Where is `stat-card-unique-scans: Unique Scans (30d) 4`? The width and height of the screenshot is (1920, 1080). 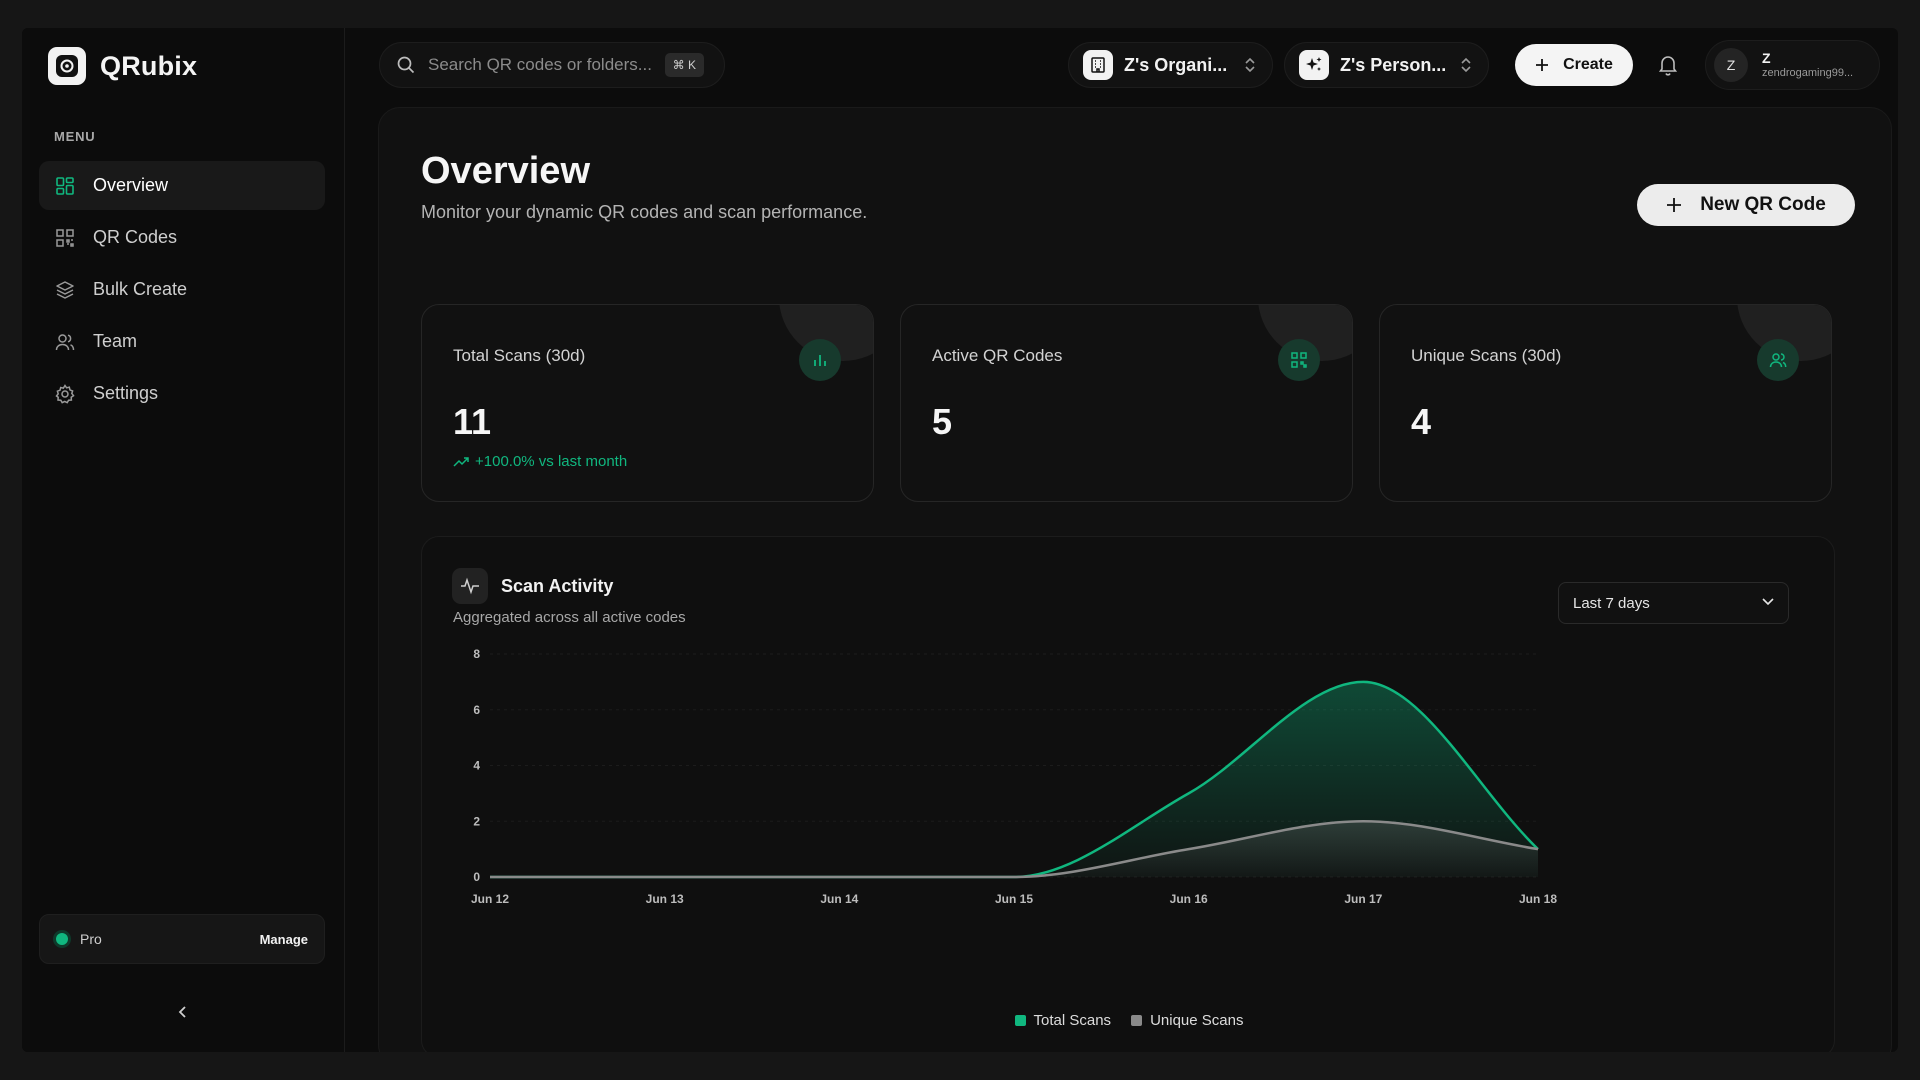
stat-card-unique-scans: Unique Scans (30d) 4 is located at coordinates (1605, 403).